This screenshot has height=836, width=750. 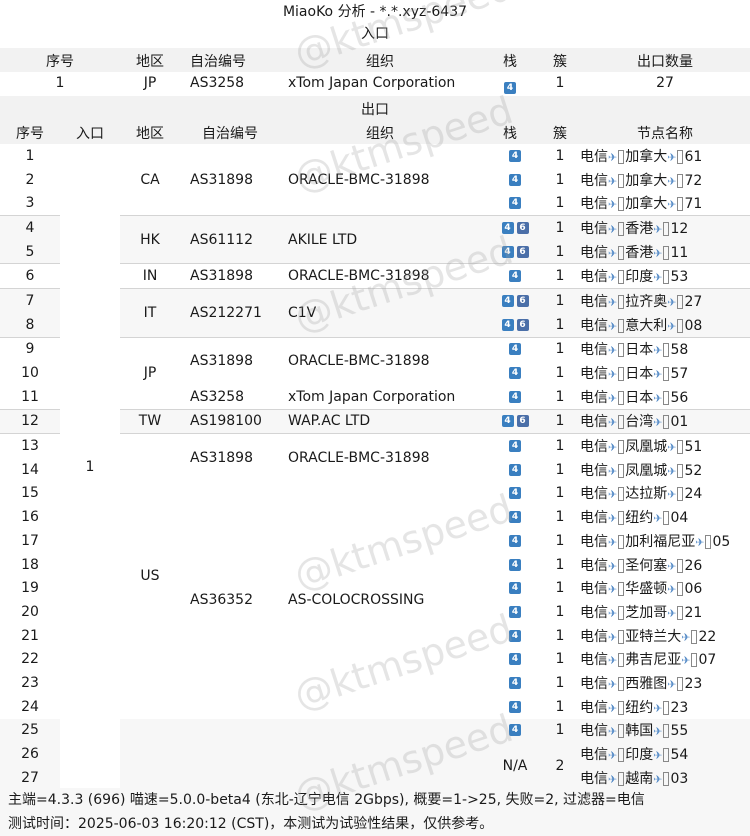 I want to click on row-org-empty, so click(x=385, y=754).